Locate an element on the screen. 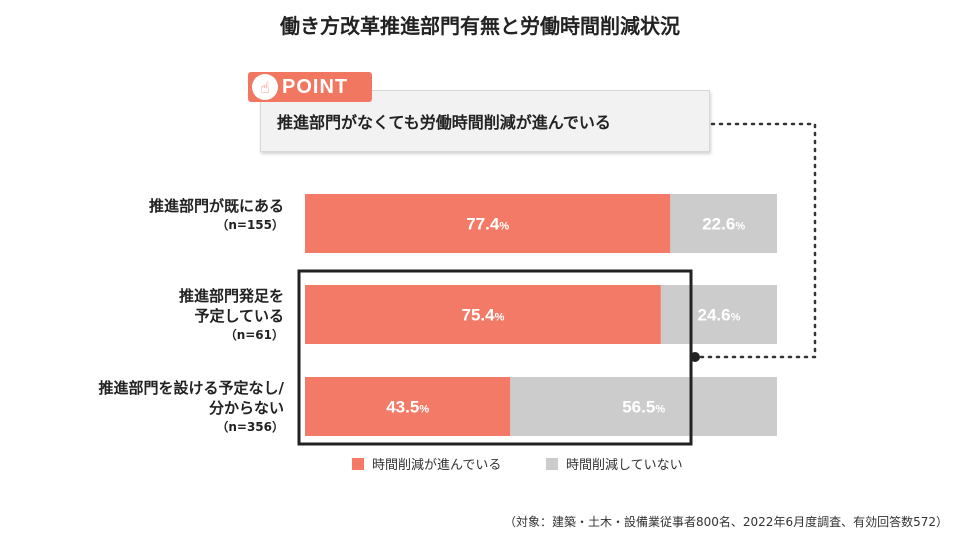 This screenshot has height=540, width=960. point-message: 推進部門がなくても労働時間削減が進んでいる is located at coordinates (444, 122).